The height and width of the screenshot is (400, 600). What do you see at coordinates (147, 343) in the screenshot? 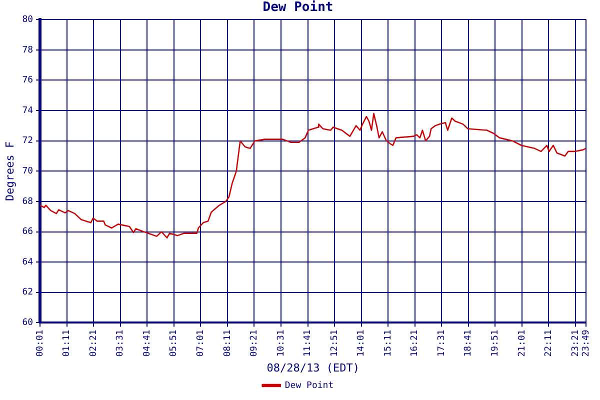
I see `x-tick-label: 04:41` at bounding box center [147, 343].